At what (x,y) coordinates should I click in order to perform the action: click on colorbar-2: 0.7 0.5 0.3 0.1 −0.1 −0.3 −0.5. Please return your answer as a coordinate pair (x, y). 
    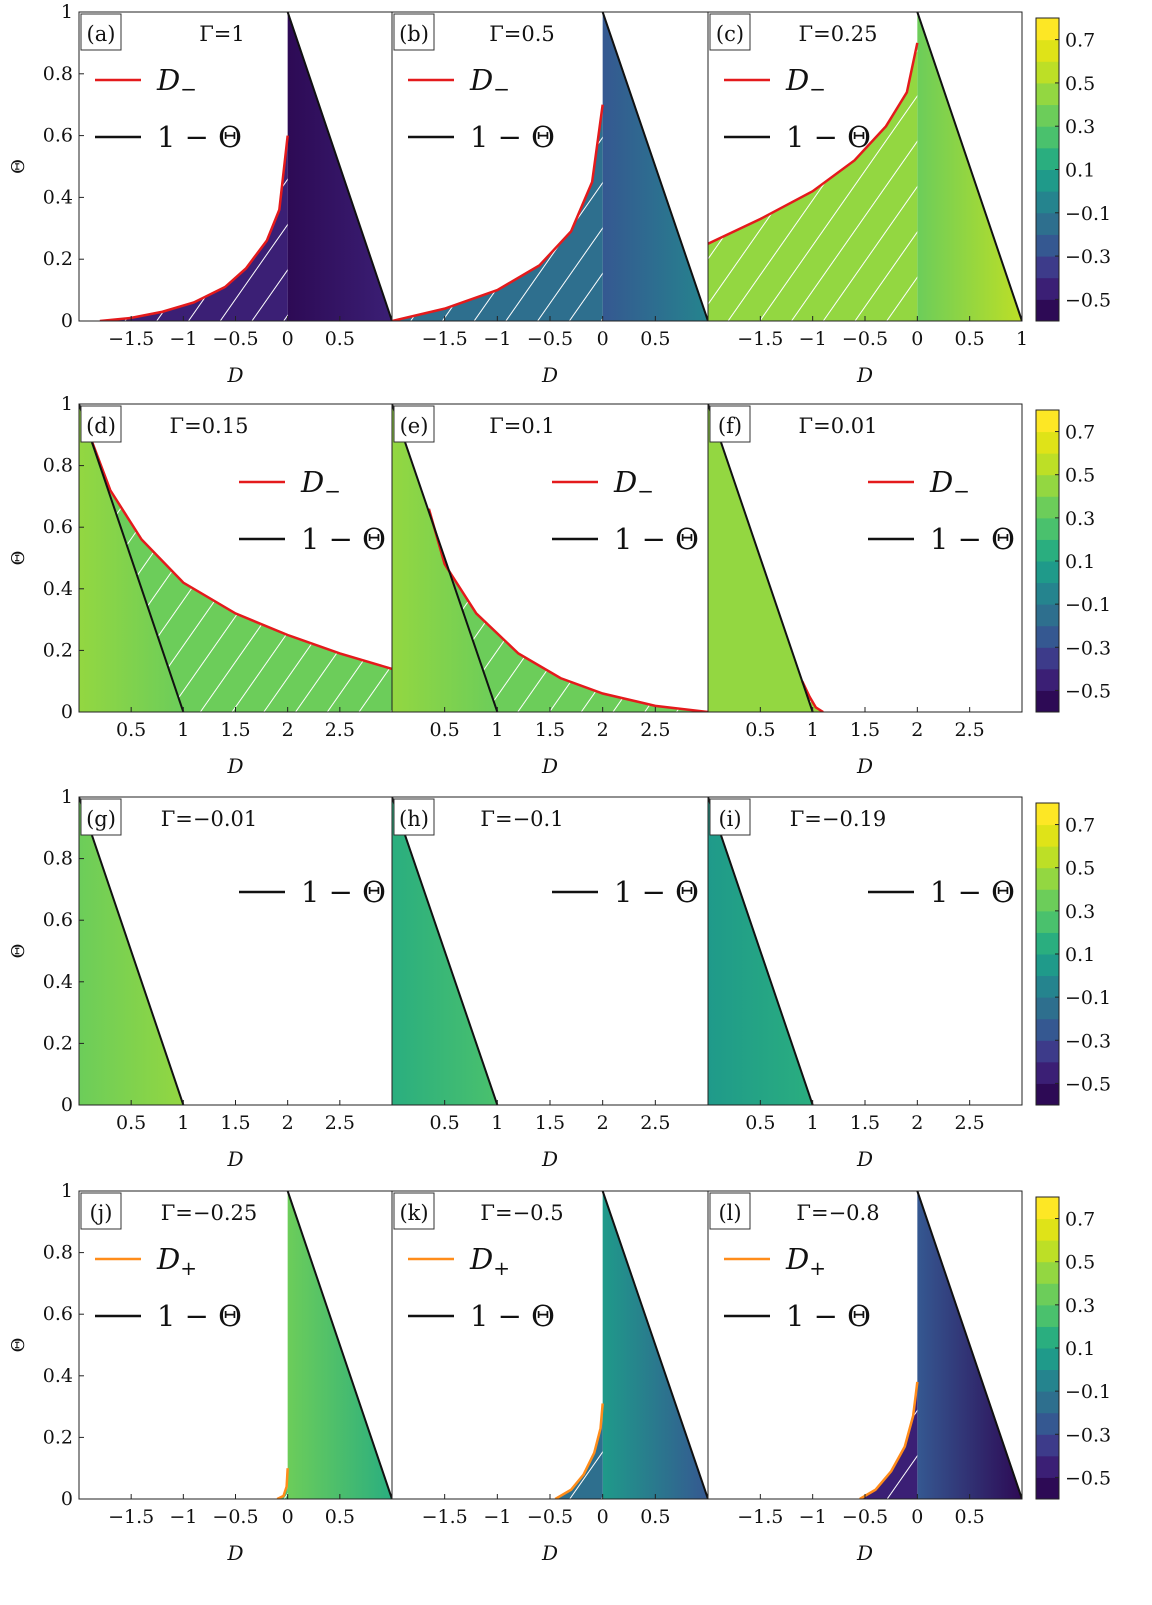
    Looking at the image, I should click on (1073, 561).